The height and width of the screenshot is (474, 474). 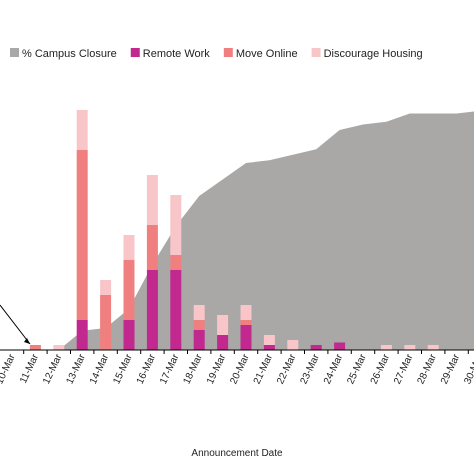 I want to click on x-tick-label: 25-Mar, so click(x=357, y=369).